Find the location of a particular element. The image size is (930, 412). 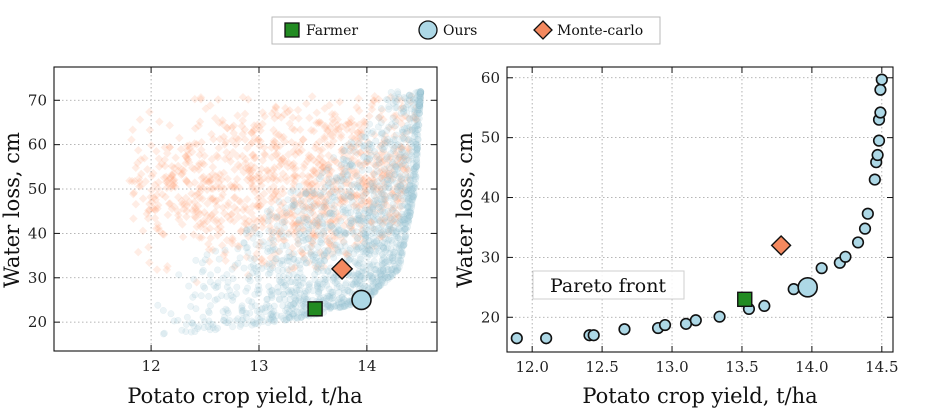

pareto-front-point is located at coordinates (719, 316).